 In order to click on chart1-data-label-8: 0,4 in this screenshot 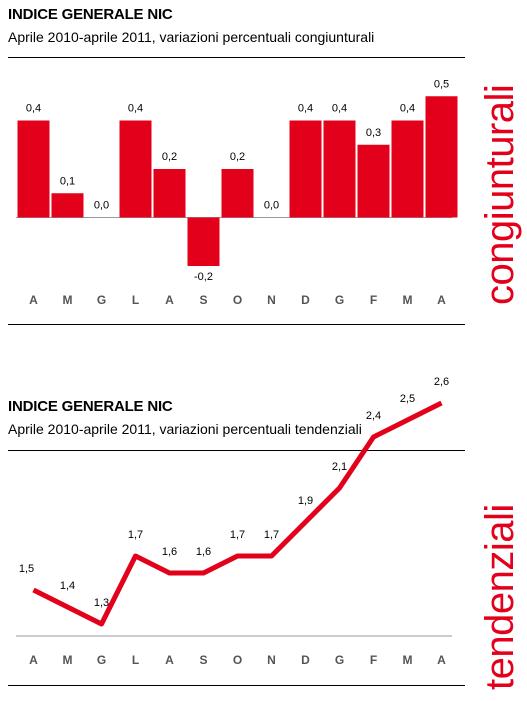, I will do `click(305, 109)`.